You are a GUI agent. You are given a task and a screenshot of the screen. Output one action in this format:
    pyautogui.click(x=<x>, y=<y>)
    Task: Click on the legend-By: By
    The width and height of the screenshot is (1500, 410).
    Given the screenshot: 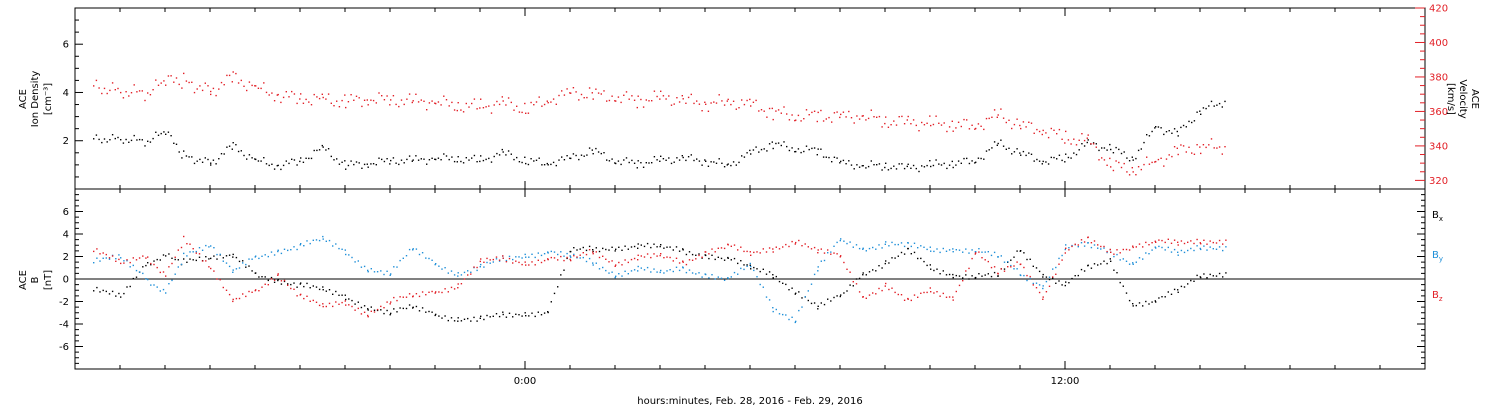 What is the action you would take?
    pyautogui.click(x=1437, y=256)
    